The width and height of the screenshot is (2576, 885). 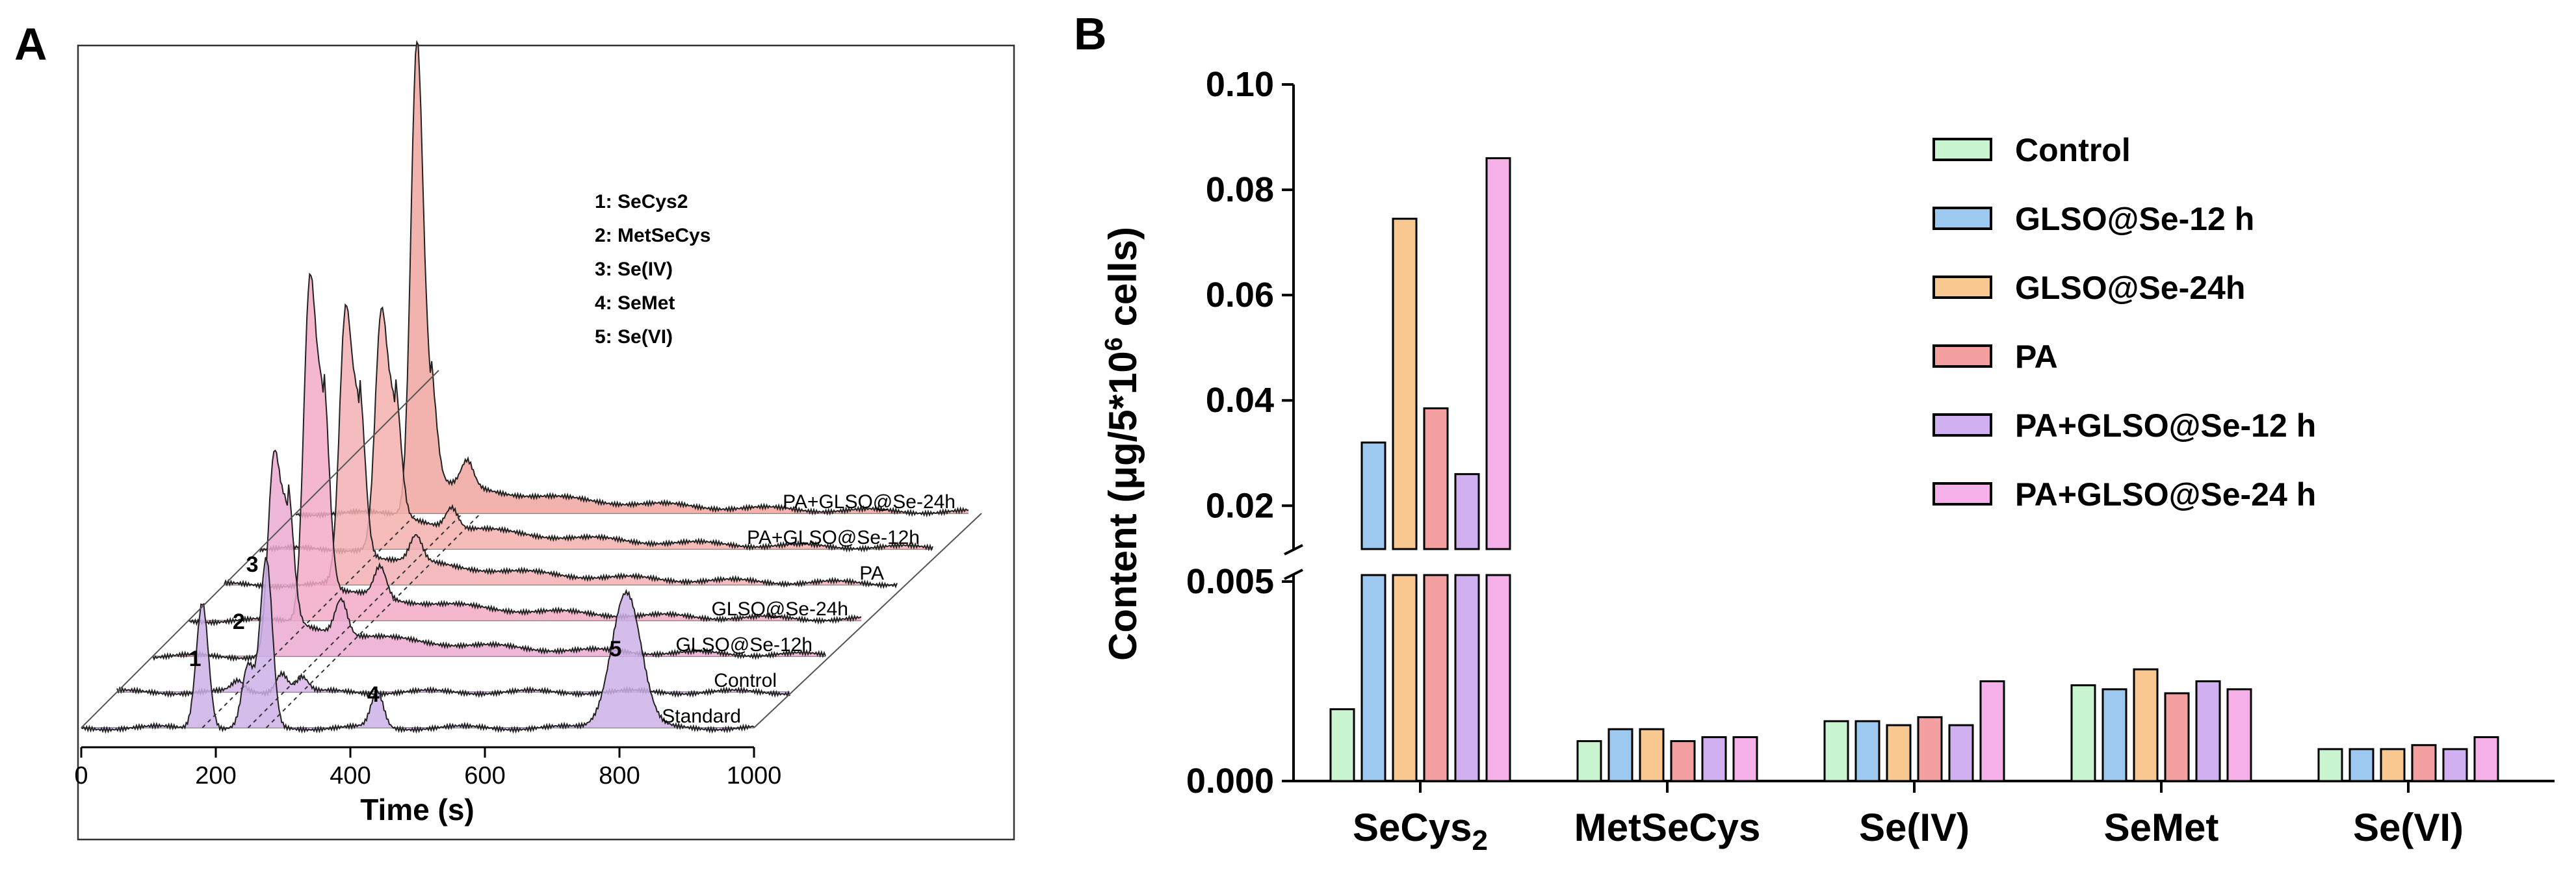 I want to click on trace-line-Standard, so click(x=418, y=645).